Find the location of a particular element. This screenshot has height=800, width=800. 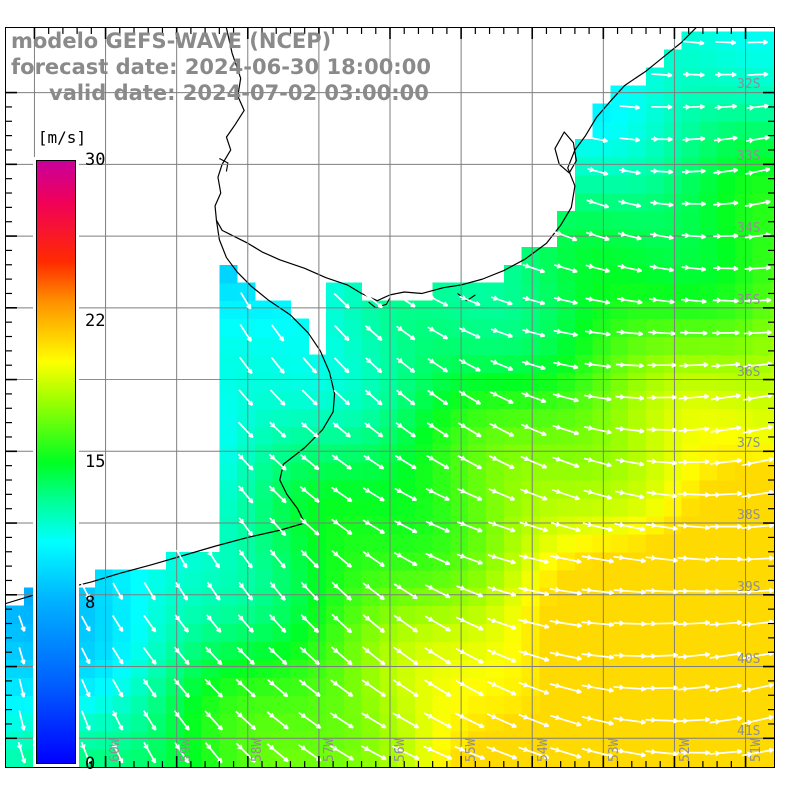

lon-label-52W: 52W is located at coordinates (686, 750).